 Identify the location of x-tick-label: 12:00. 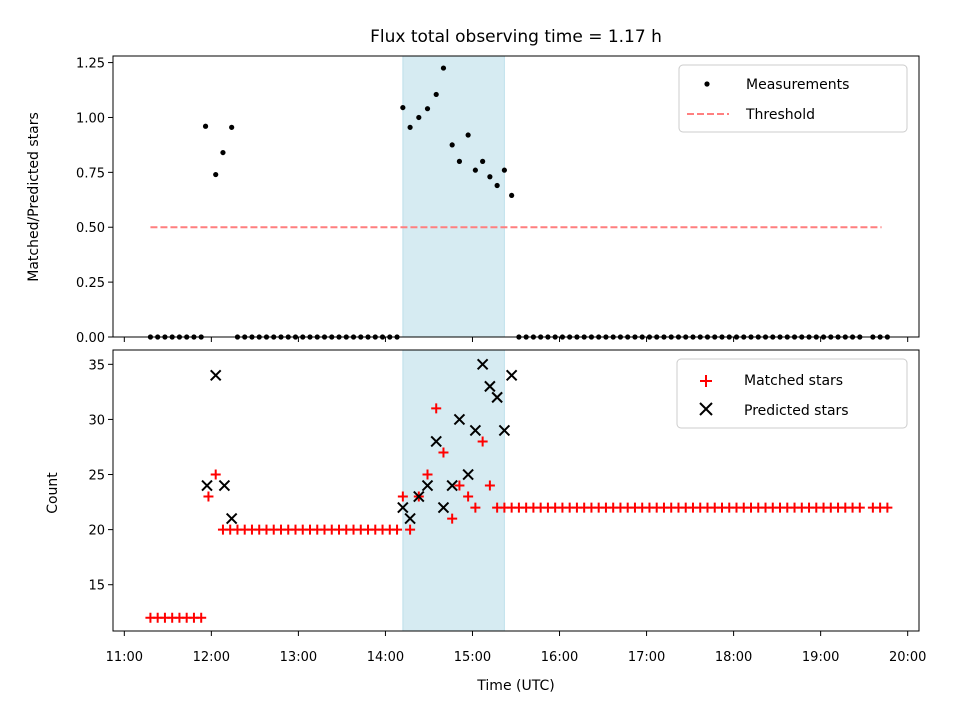
(211, 657).